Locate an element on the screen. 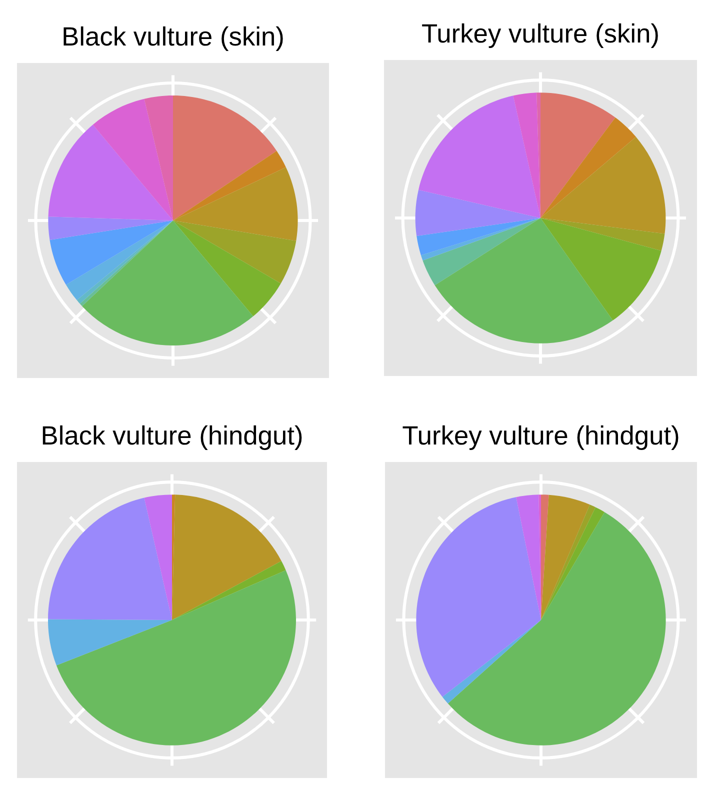 This screenshot has width=720, height=803. chart-title: Black vulture (hindgut) is located at coordinates (172, 437).